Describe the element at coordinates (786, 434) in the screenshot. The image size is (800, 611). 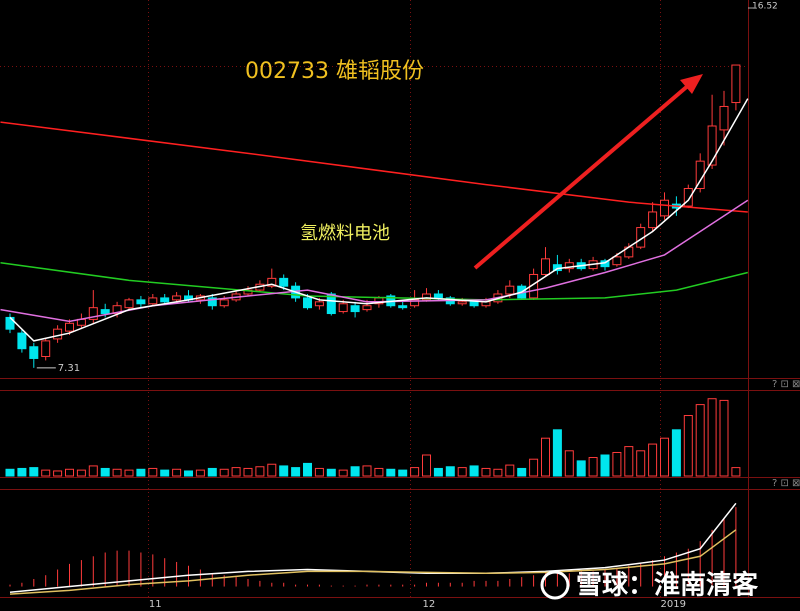
I see `panel-icons: ? ⊡ ⊠ ? ⊡ ⊠` at that location.